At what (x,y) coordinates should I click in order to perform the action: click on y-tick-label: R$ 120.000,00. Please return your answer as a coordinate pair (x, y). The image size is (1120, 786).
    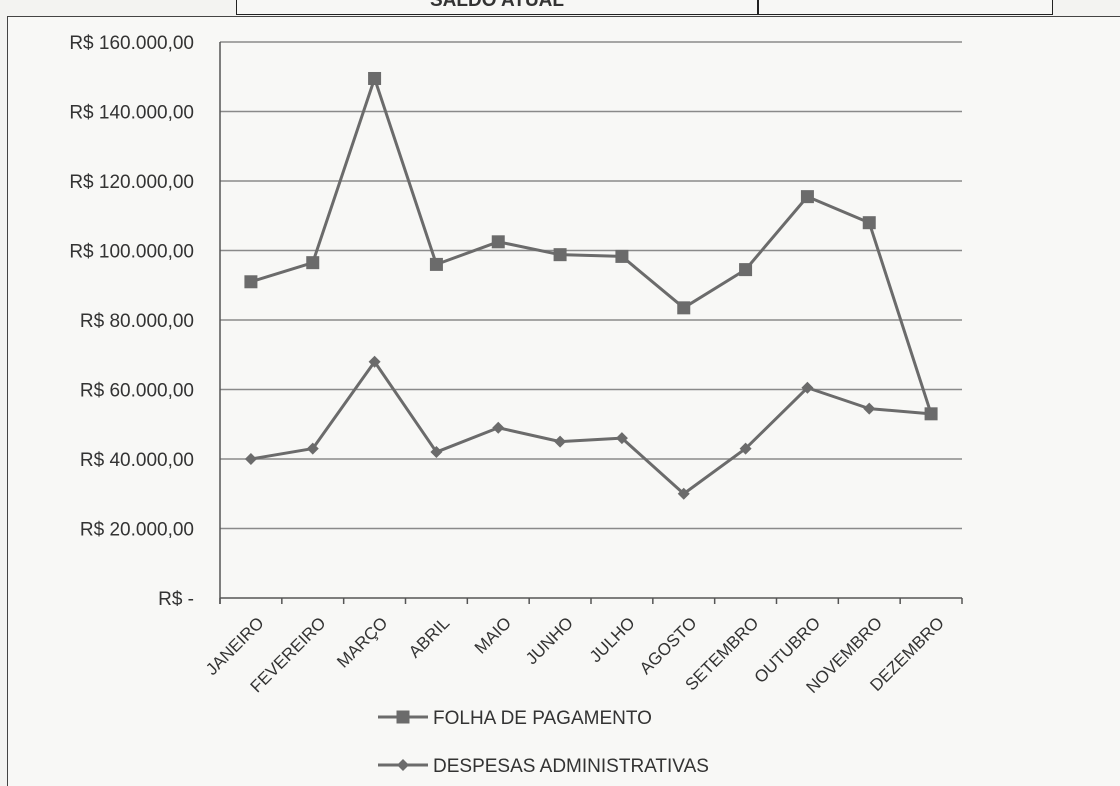
    Looking at the image, I should click on (131, 182).